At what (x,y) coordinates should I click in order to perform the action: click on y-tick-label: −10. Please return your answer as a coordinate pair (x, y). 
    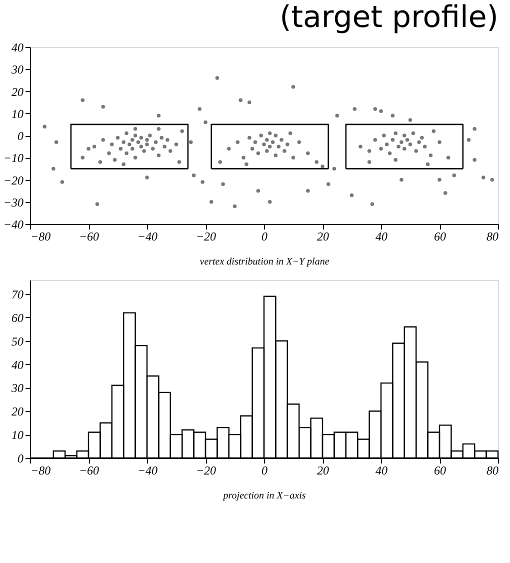
    Looking at the image, I should click on (13, 158).